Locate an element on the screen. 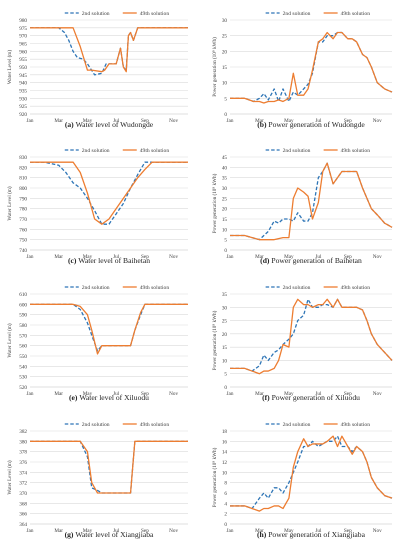 The image size is (400, 550). y-tick-label: 376 is located at coordinates (23, 463).